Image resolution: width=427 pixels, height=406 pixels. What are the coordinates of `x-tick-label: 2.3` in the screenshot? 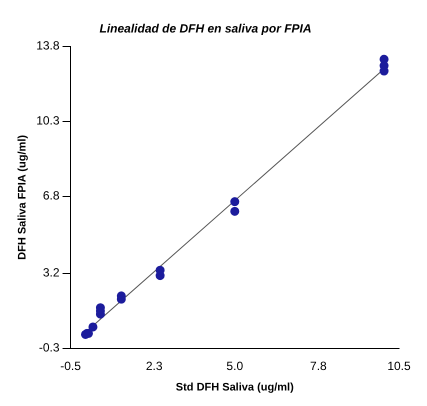 It's located at (154, 365).